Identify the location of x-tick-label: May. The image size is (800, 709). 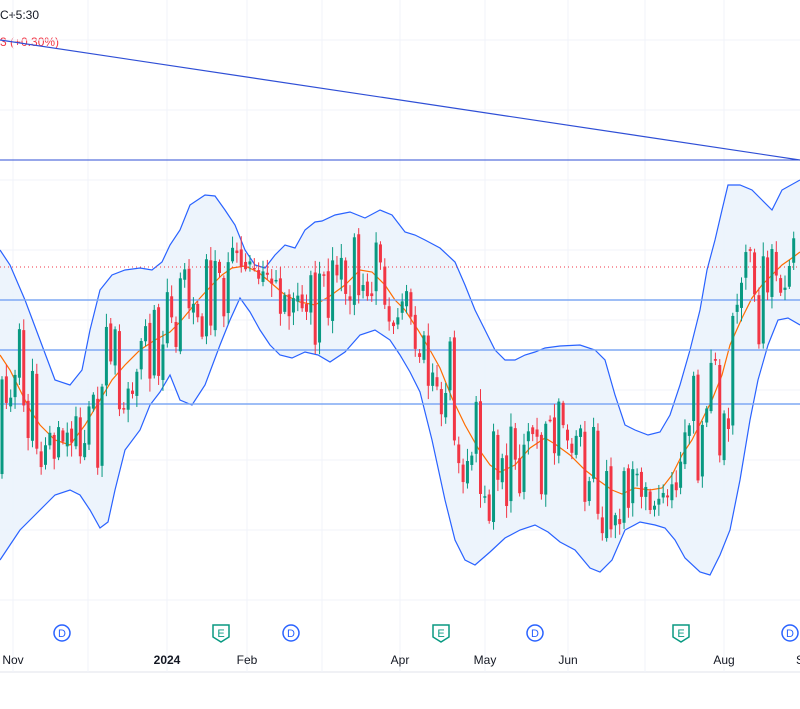
(485, 660).